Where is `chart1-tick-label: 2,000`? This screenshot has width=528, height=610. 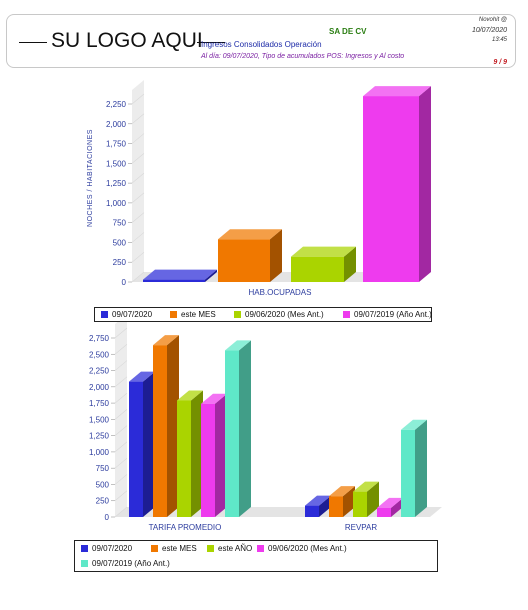 chart1-tick-label: 2,000 is located at coordinates (116, 124).